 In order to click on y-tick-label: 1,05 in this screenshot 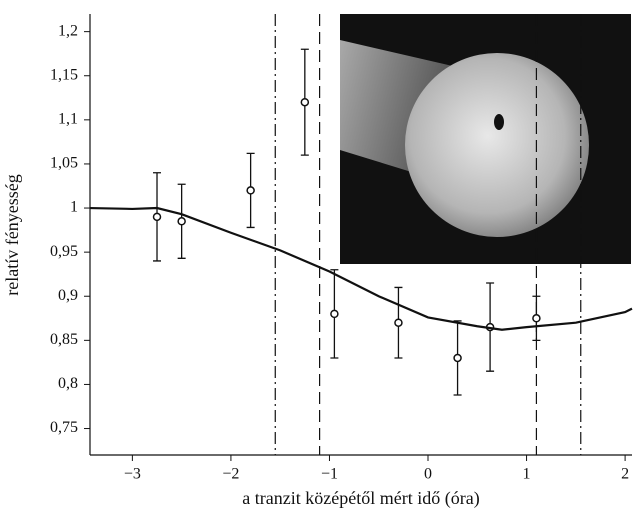, I will do `click(64, 163)`.